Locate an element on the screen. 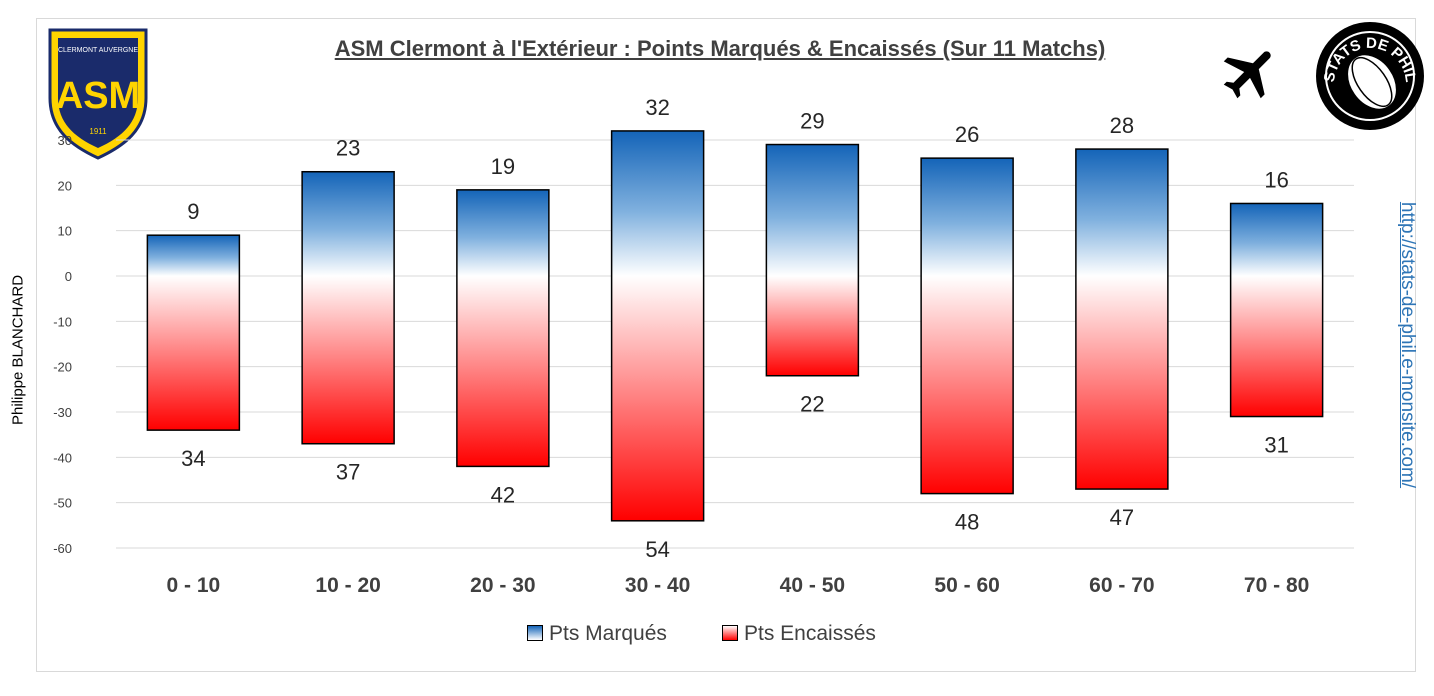 The height and width of the screenshot is (696, 1434). asm-logo-year: 1911 is located at coordinates (98, 131).